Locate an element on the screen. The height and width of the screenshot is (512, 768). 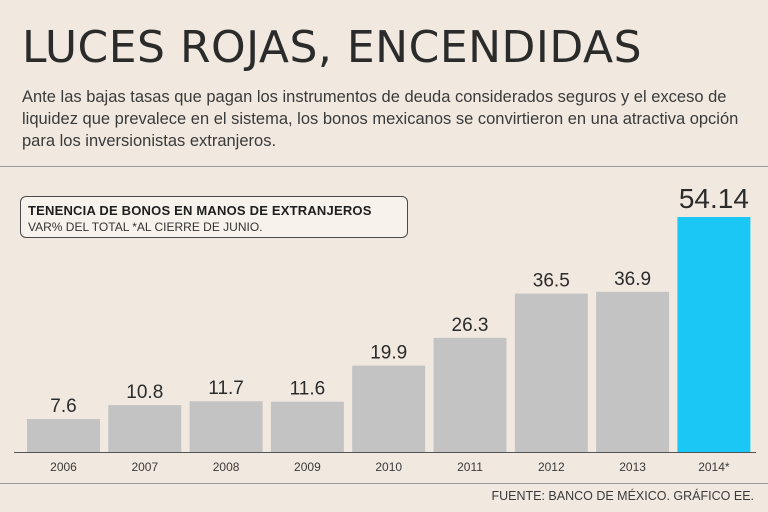
data-label-2012: 36.5 is located at coordinates (551, 281).